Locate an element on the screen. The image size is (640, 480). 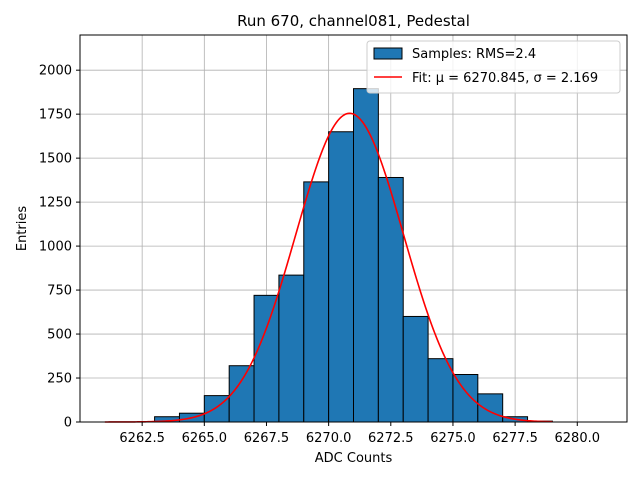
x-tick-label: 6270.0 is located at coordinates (329, 438).